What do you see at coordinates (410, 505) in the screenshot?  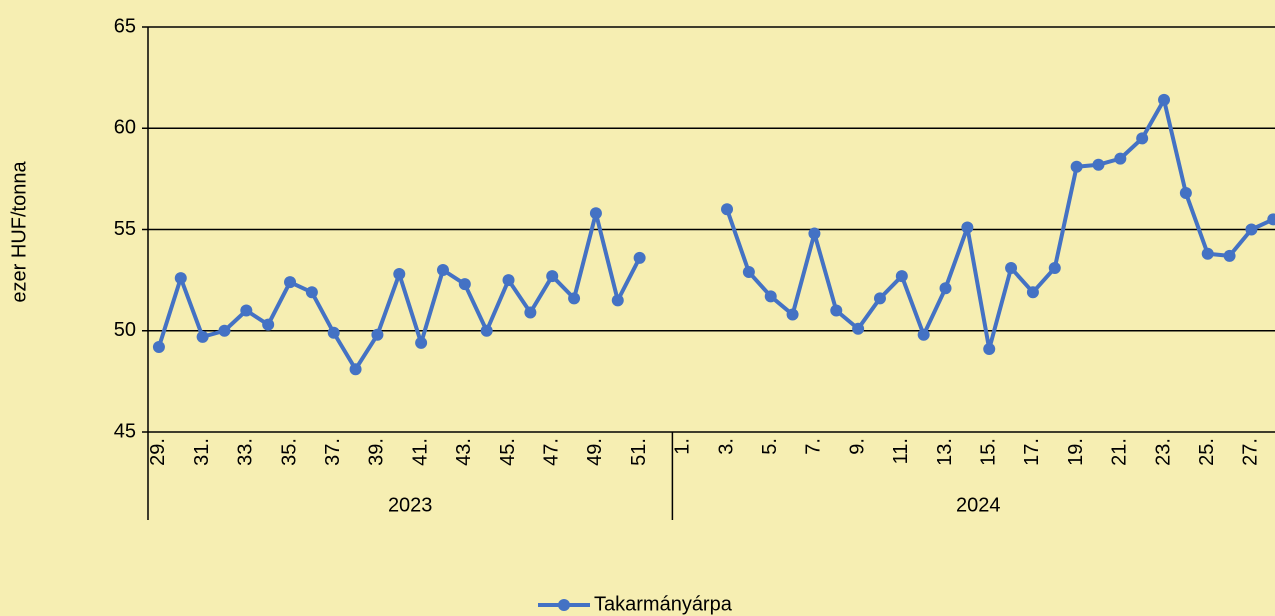 I see `group-label: 2023` at bounding box center [410, 505].